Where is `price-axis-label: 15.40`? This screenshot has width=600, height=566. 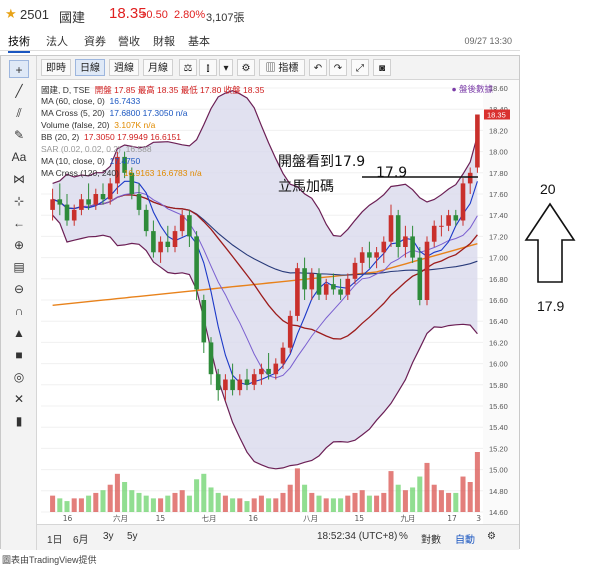 price-axis-label: 15.40 is located at coordinates (498, 427).